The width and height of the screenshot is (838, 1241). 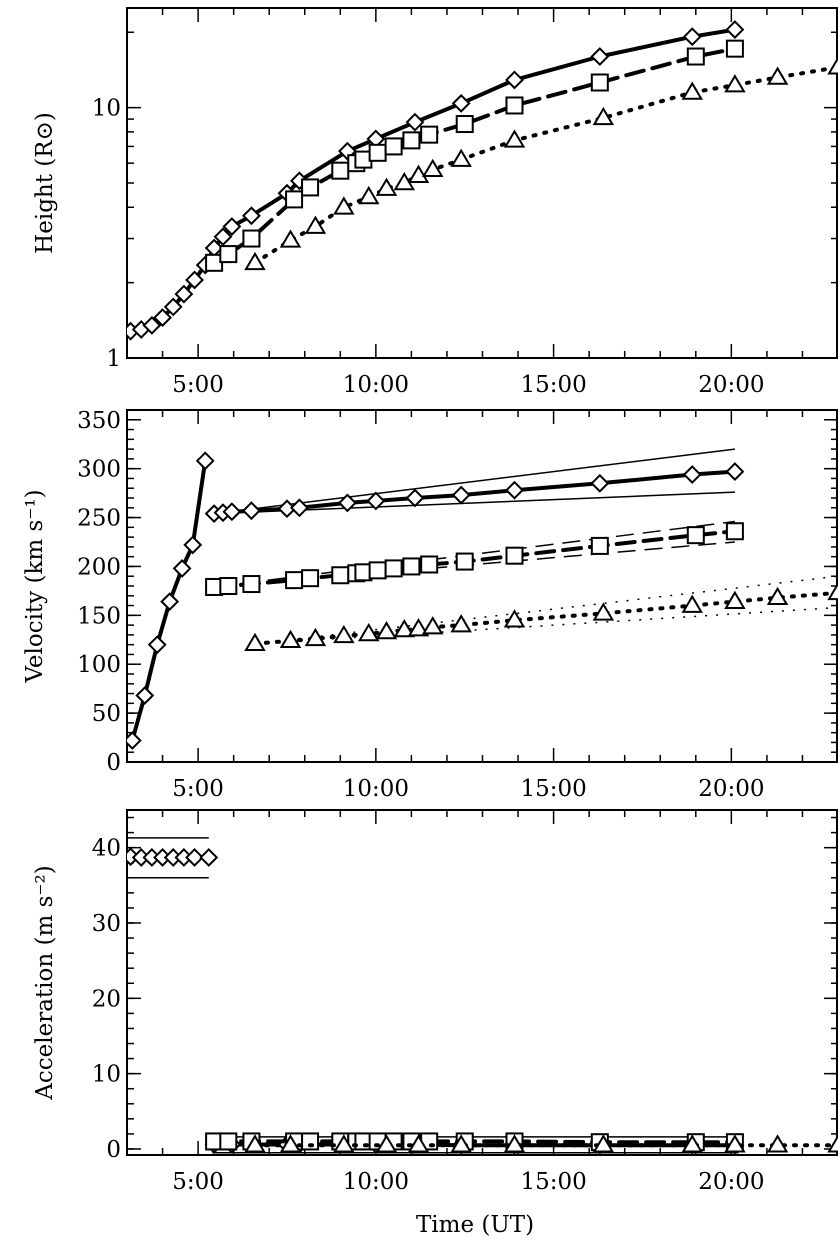 I want to click on y-tick-label: 20, so click(x=106, y=999).